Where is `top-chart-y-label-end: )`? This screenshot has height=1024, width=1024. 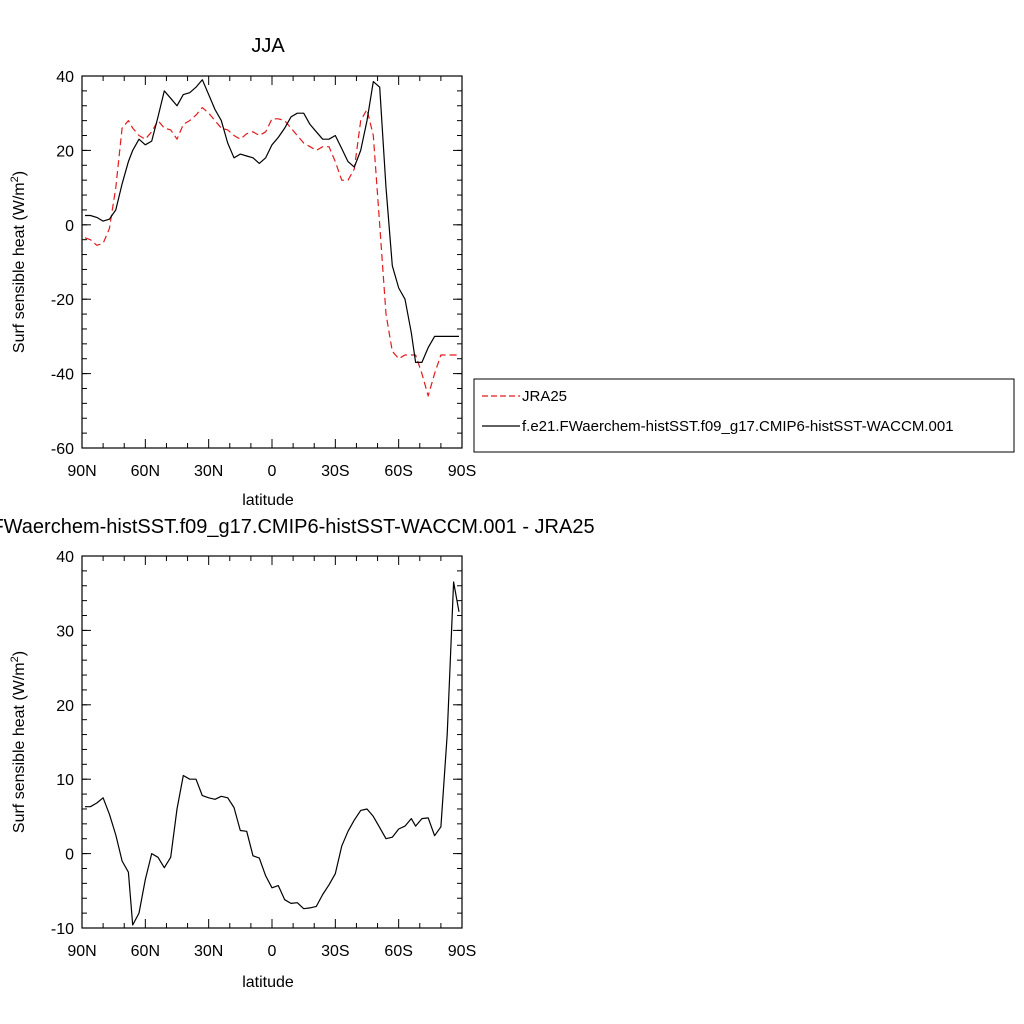
top-chart-y-label-end: ) is located at coordinates (19, 173).